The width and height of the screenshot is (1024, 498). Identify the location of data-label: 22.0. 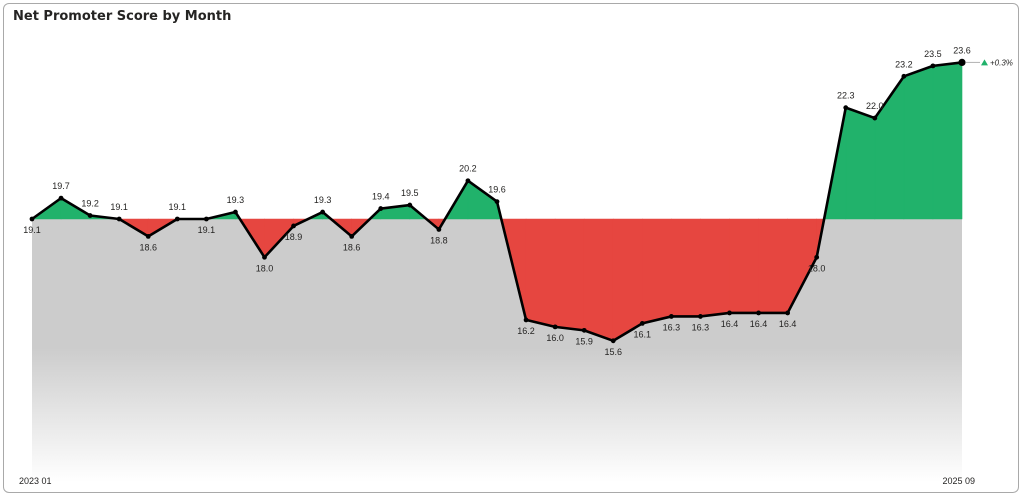
(875, 106).